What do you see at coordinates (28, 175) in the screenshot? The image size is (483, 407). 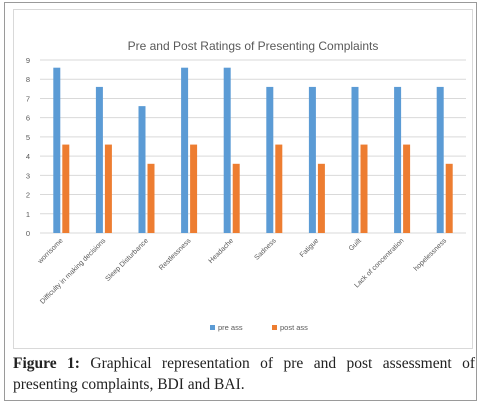 I see `y-tick-label: 3` at bounding box center [28, 175].